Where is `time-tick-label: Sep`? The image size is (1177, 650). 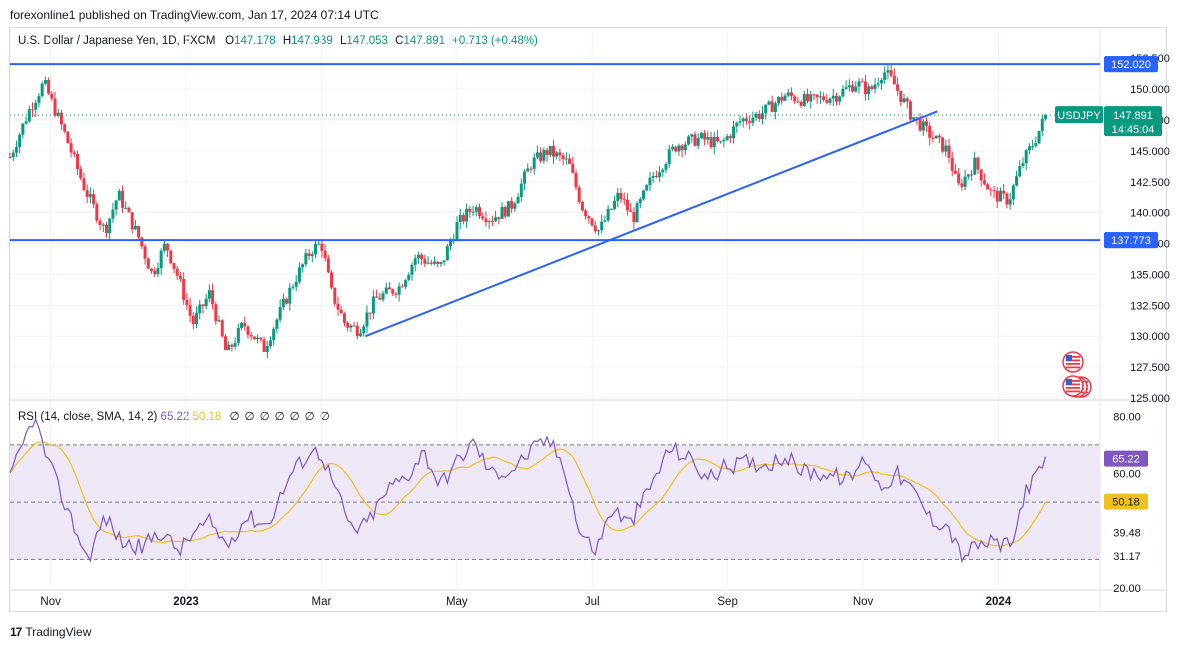
time-tick-label: Sep is located at coordinates (727, 602).